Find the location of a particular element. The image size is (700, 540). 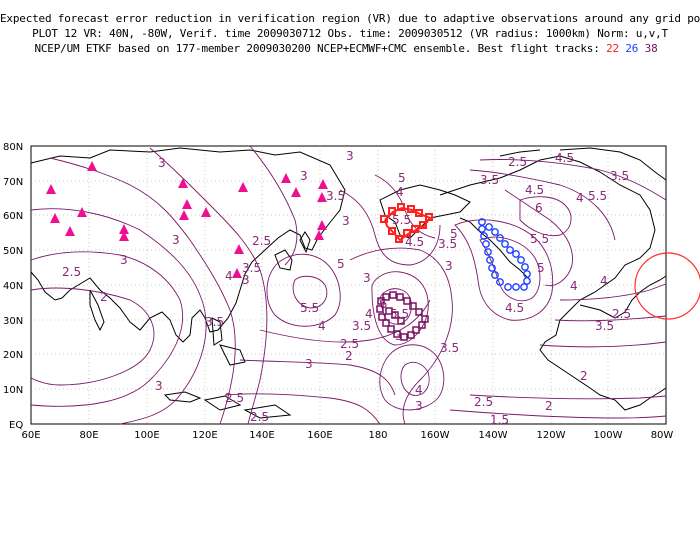

latitude-labels: 80N 70N 60N 50N 40N 30N 20N 10N EQ is located at coordinates (13, 286).